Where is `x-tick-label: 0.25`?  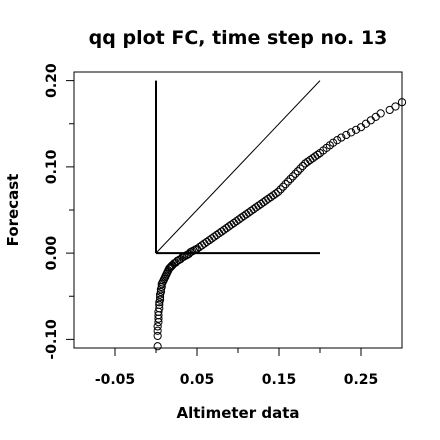 x-tick-label: 0.25 is located at coordinates (361, 380).